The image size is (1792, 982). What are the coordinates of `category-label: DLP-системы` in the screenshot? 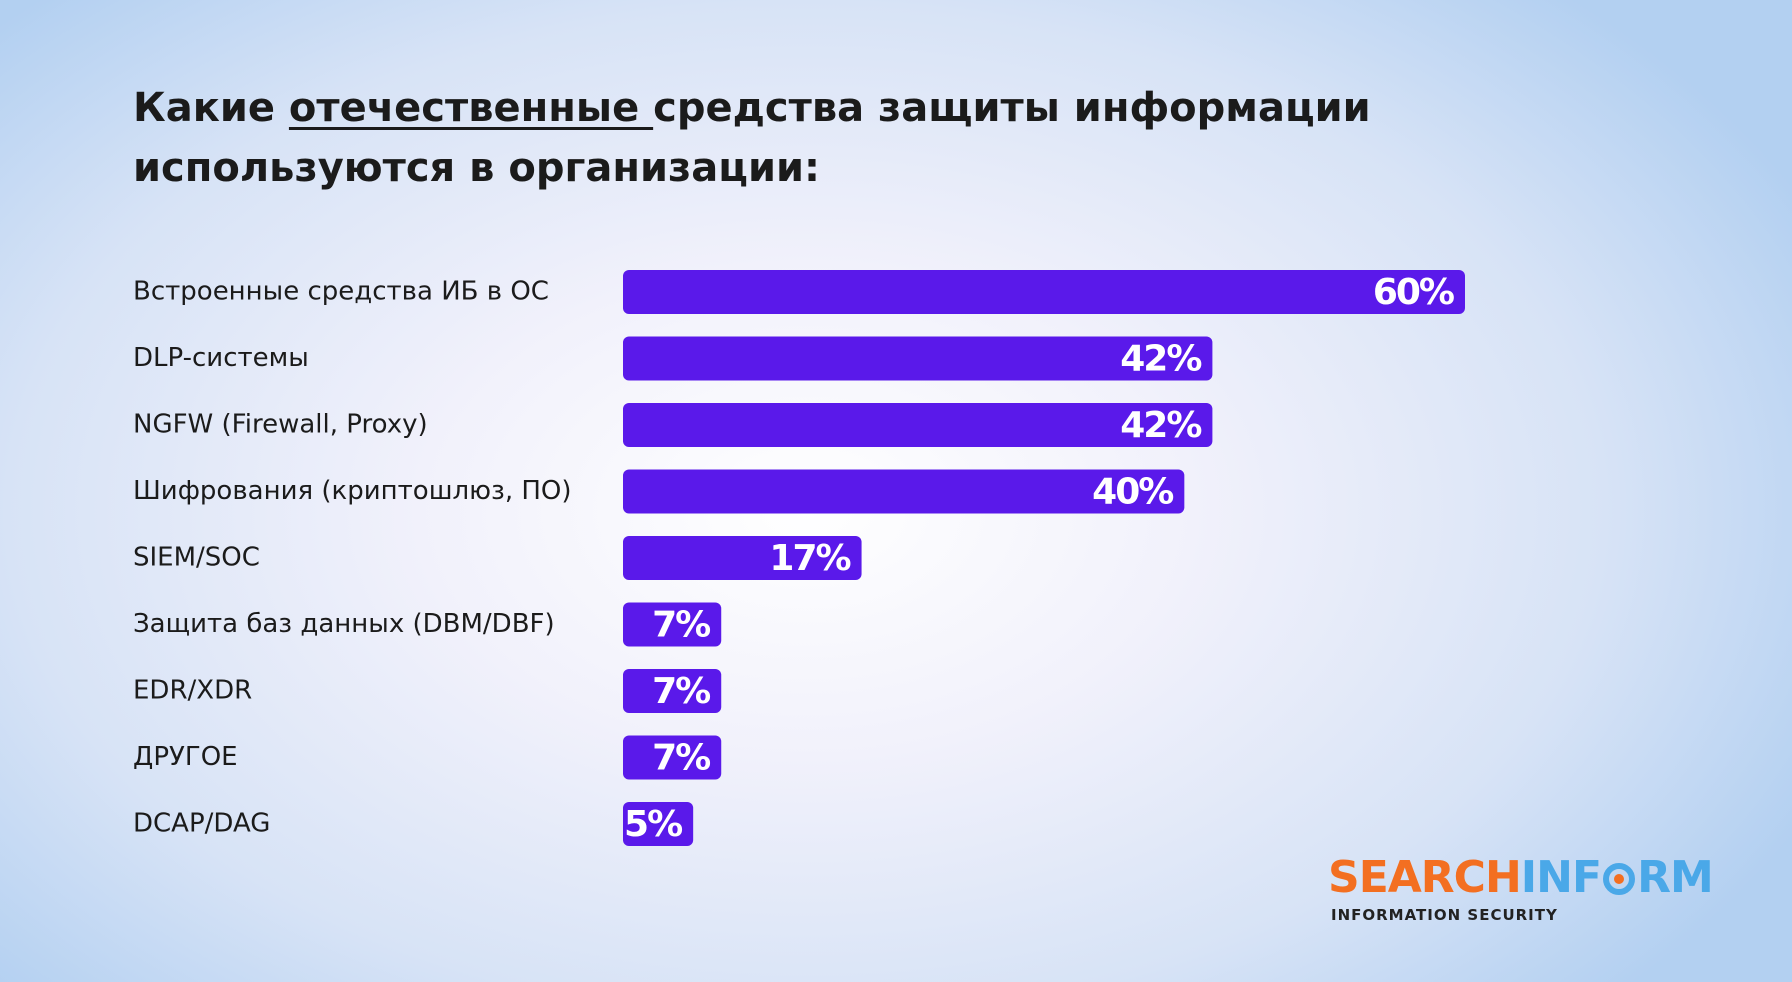 It's located at (221, 358).